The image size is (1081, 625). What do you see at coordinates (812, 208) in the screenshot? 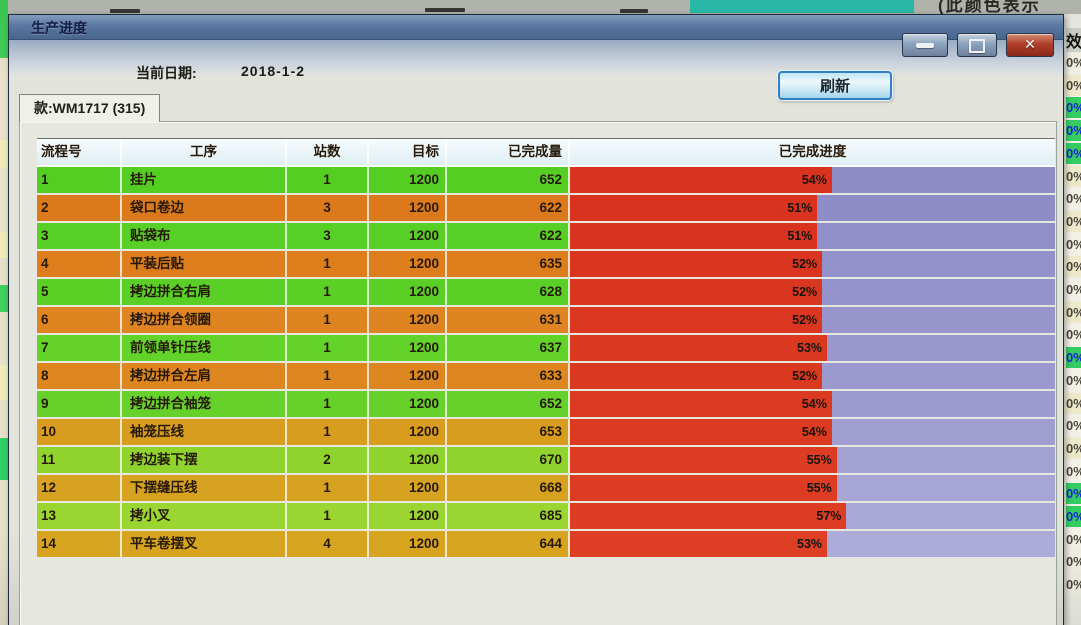
I see `progress-bar: 51%` at bounding box center [812, 208].